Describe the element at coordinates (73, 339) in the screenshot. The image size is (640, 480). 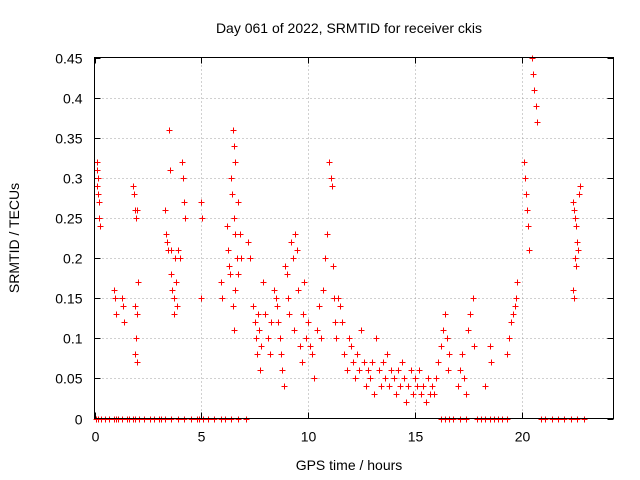
I see `y-tick-label: 0.1` at that location.